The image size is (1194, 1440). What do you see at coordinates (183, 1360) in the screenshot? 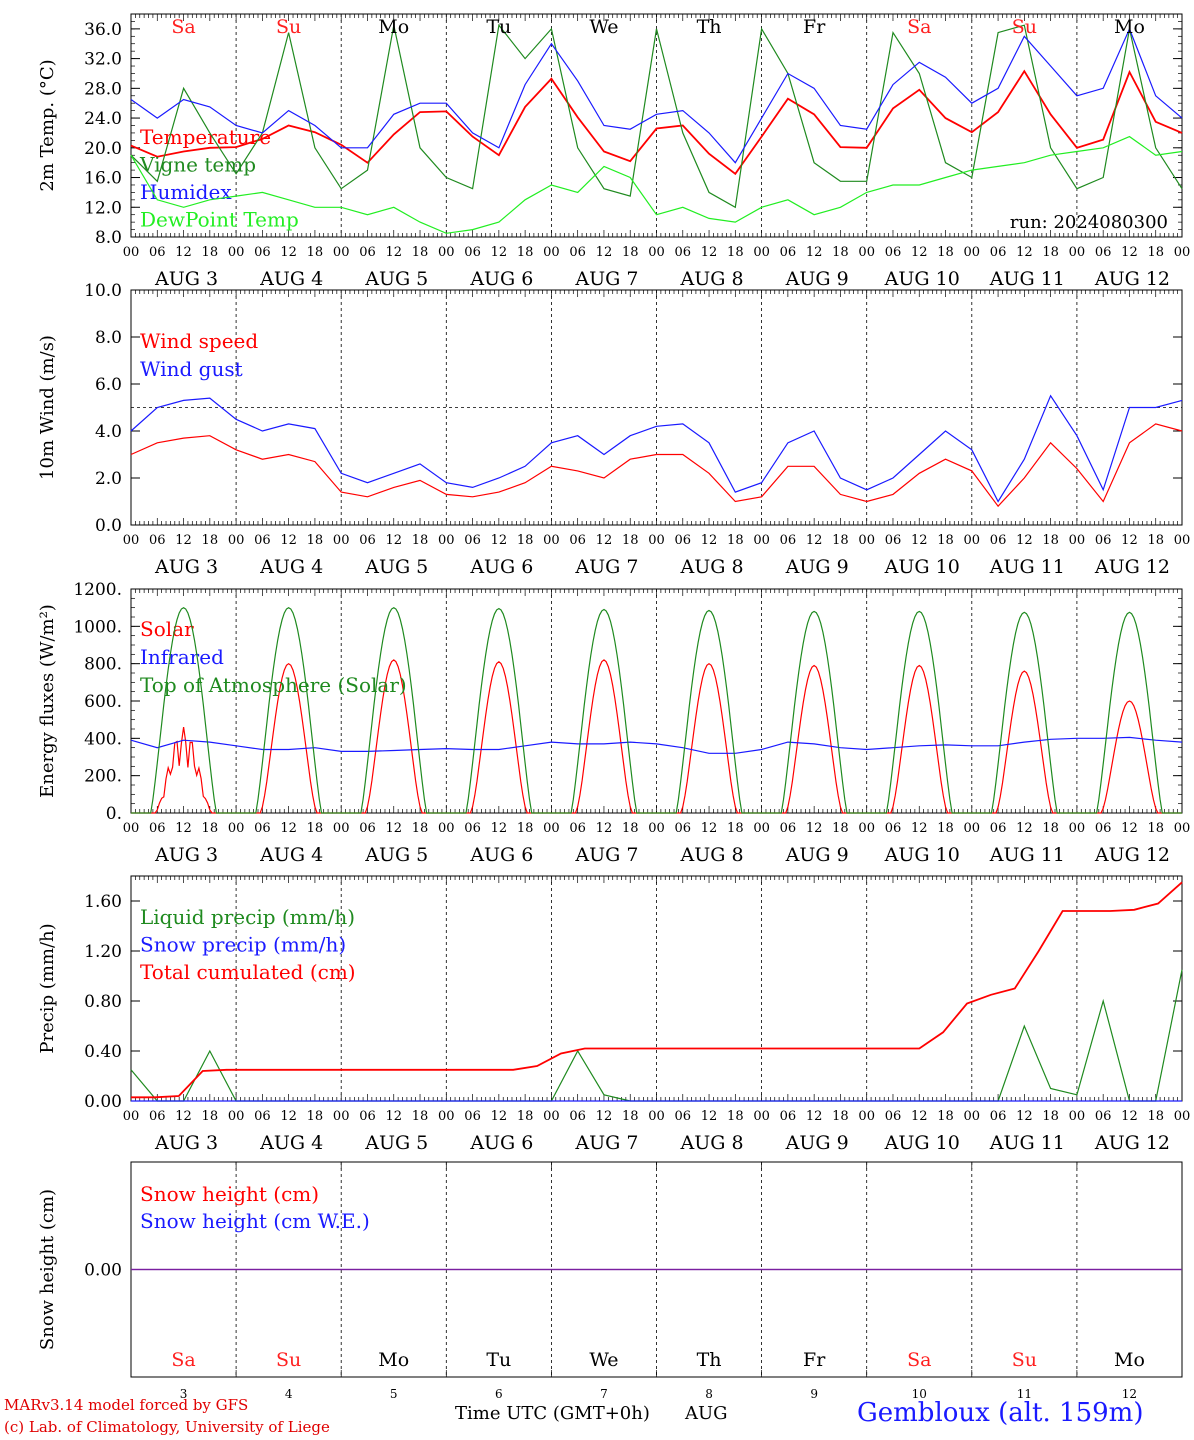
I see `weekday-label: Sa` at bounding box center [183, 1360].